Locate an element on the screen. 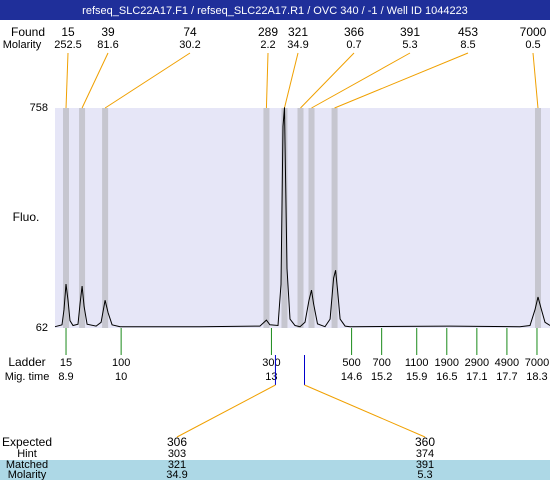  matched-label: Matched is located at coordinates (27, 465).